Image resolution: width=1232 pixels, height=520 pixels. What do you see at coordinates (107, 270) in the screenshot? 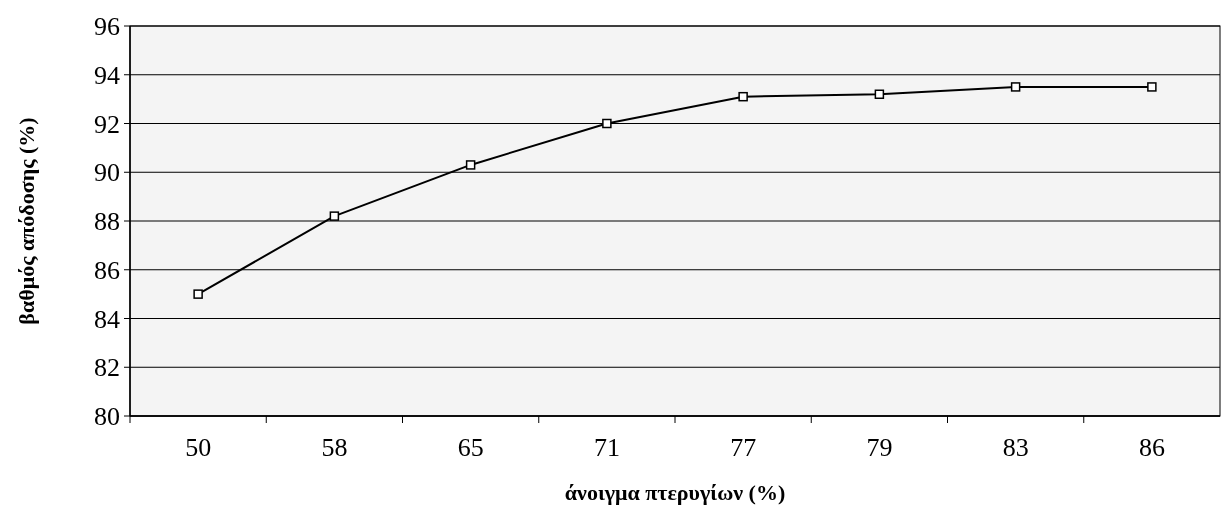
I see `y-tick-label: 86` at bounding box center [107, 270].